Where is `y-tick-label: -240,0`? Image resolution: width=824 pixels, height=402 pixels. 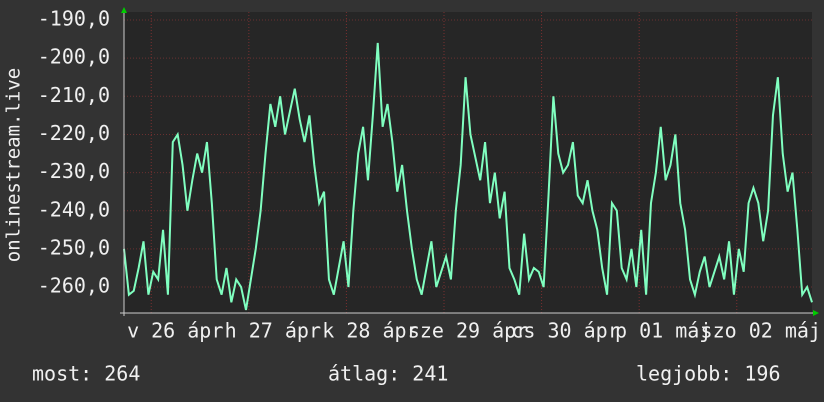
y-tick-label: -240,0 is located at coordinates (74, 209).